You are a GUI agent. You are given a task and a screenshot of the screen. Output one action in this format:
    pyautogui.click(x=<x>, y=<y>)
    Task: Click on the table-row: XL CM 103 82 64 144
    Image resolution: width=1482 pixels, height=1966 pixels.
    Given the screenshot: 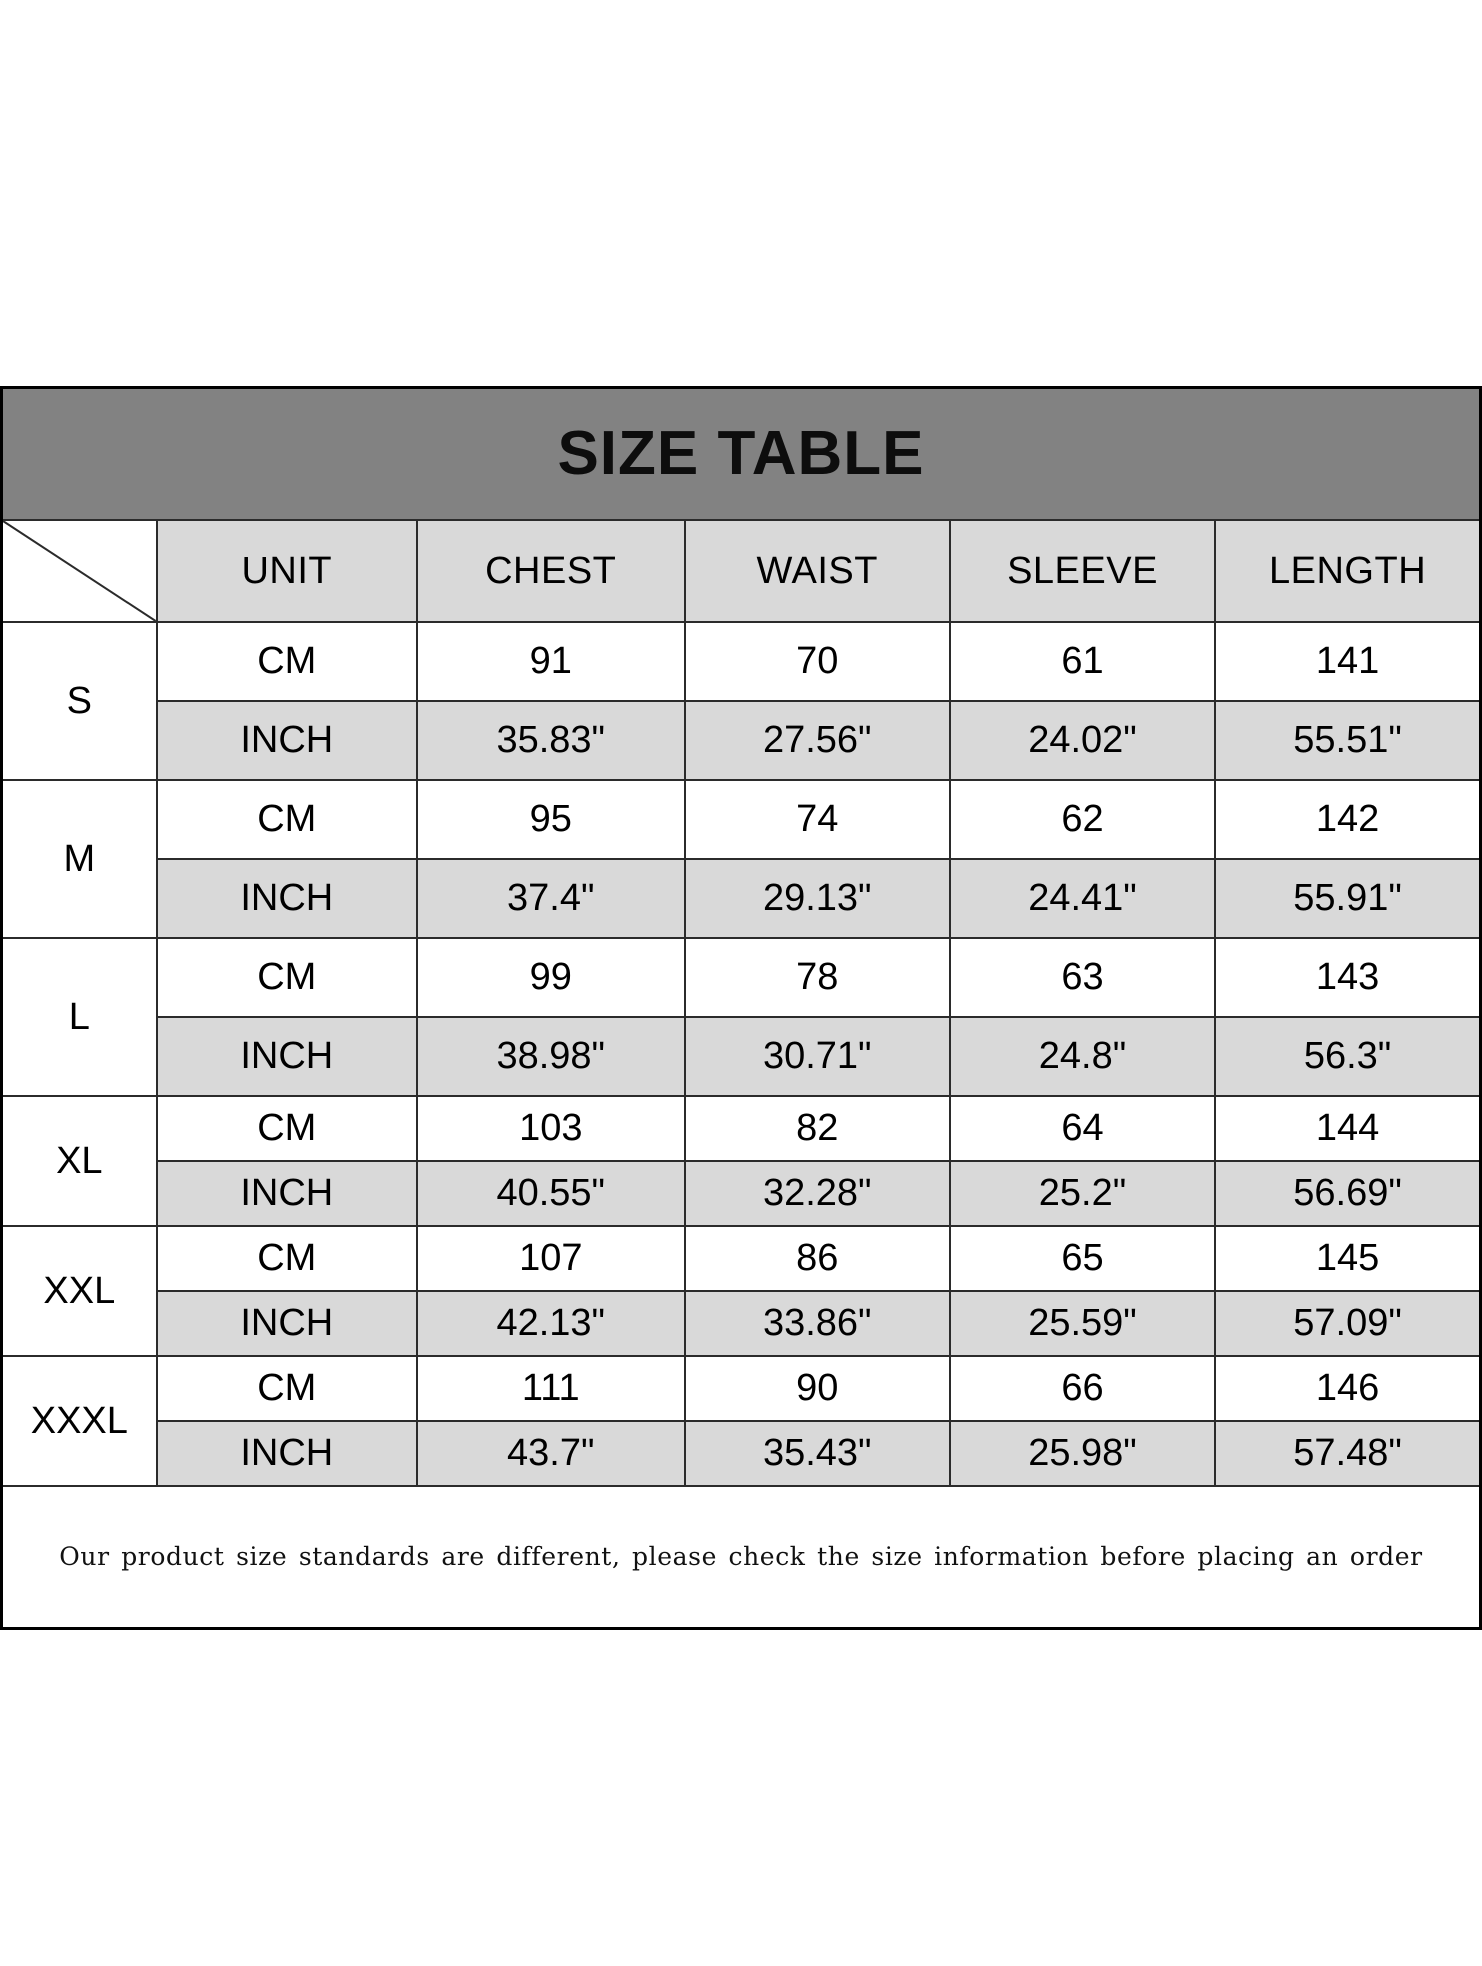 What is the action you would take?
    pyautogui.click(x=741, y=1161)
    